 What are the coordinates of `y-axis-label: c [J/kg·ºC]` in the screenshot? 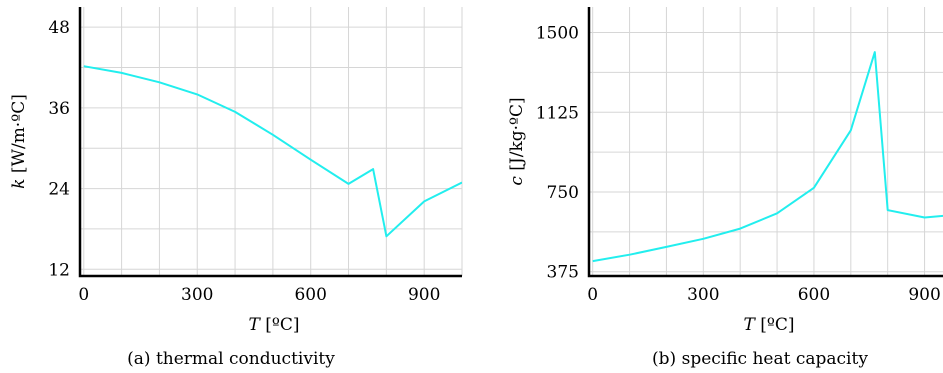 It's located at (517, 141).